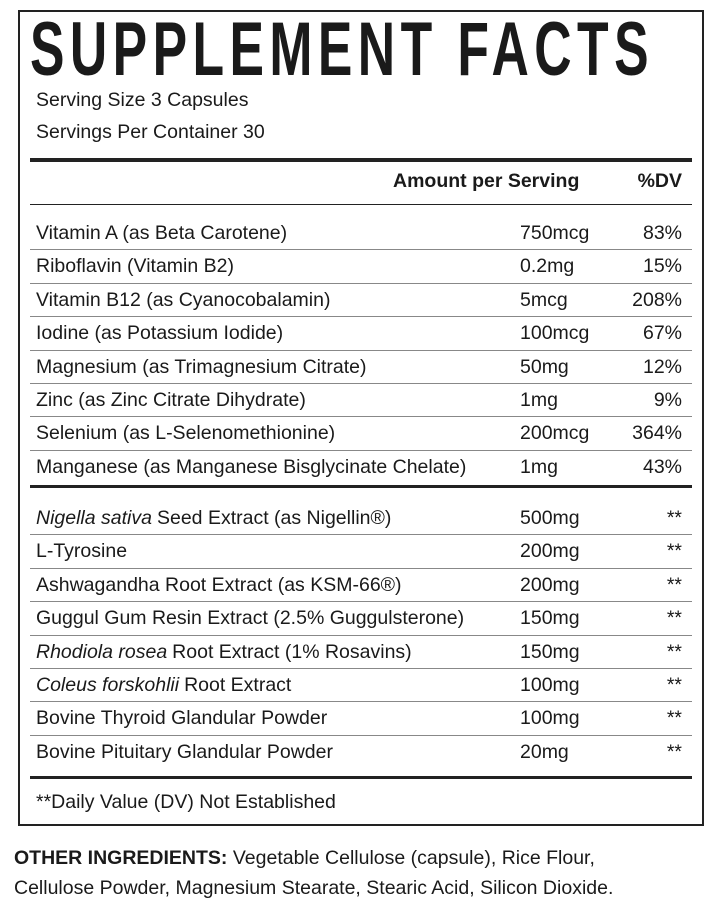 The width and height of the screenshot is (720, 913). I want to click on daily-value: 67%, so click(662, 333).